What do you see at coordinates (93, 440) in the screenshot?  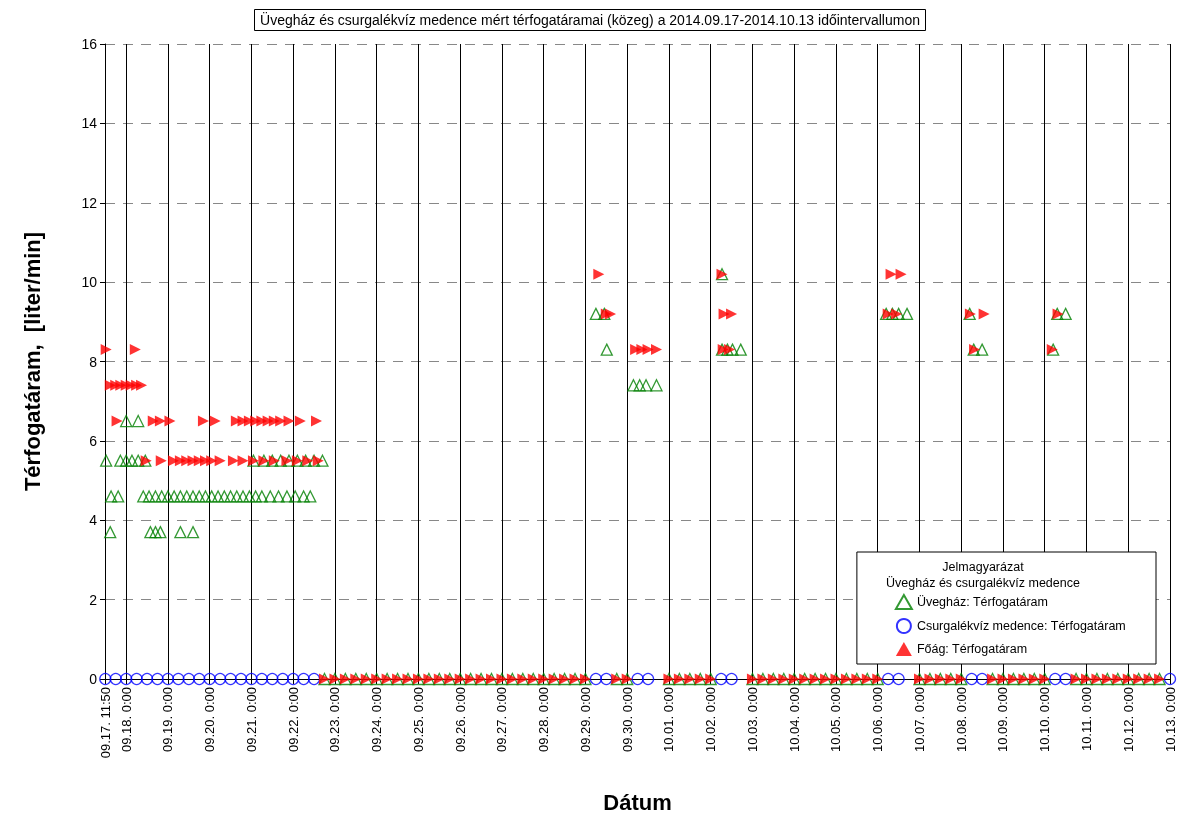 I see `y-tick-label: 6` at bounding box center [93, 440].